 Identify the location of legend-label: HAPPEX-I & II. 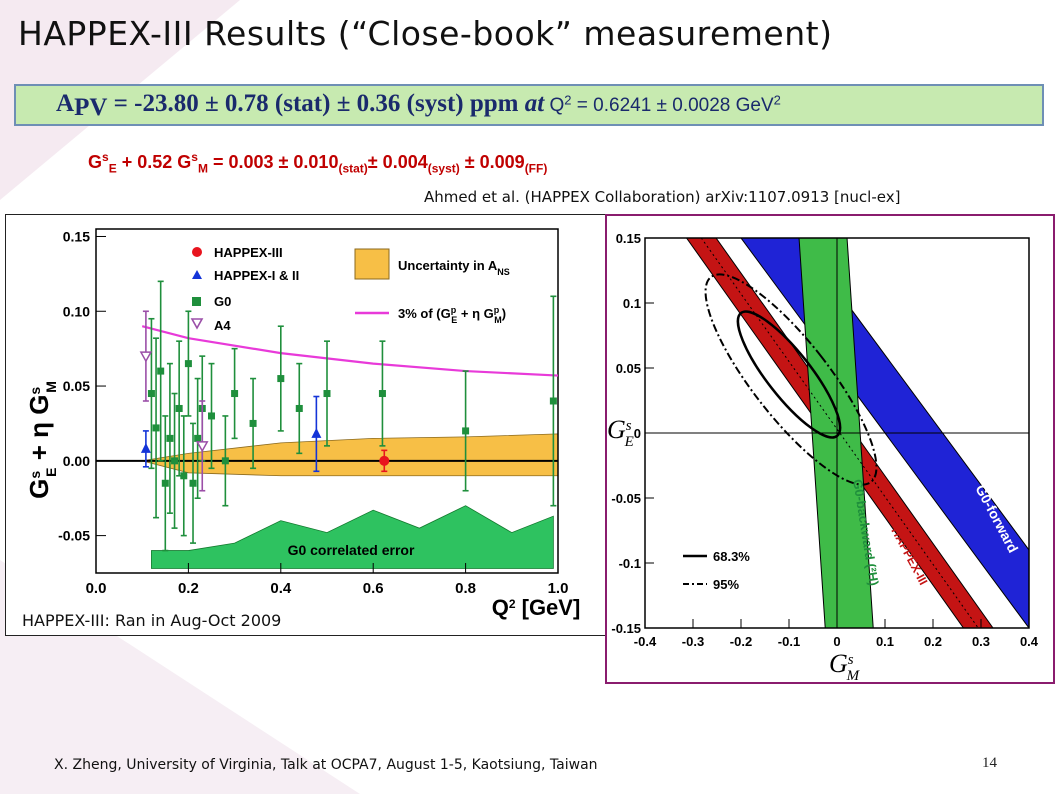
(256, 275).